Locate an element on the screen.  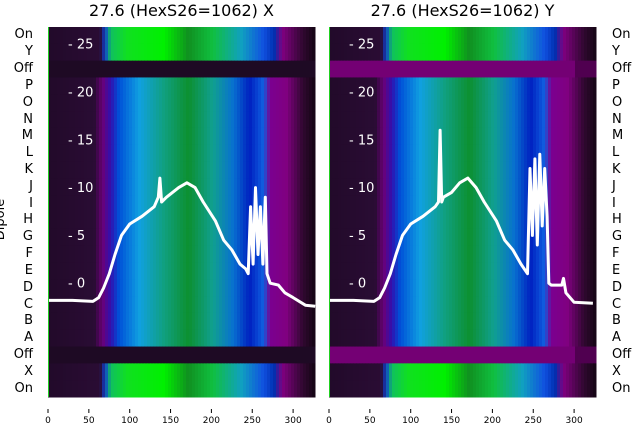
overlay-y-tick-label: - 10 is located at coordinates (361, 188).